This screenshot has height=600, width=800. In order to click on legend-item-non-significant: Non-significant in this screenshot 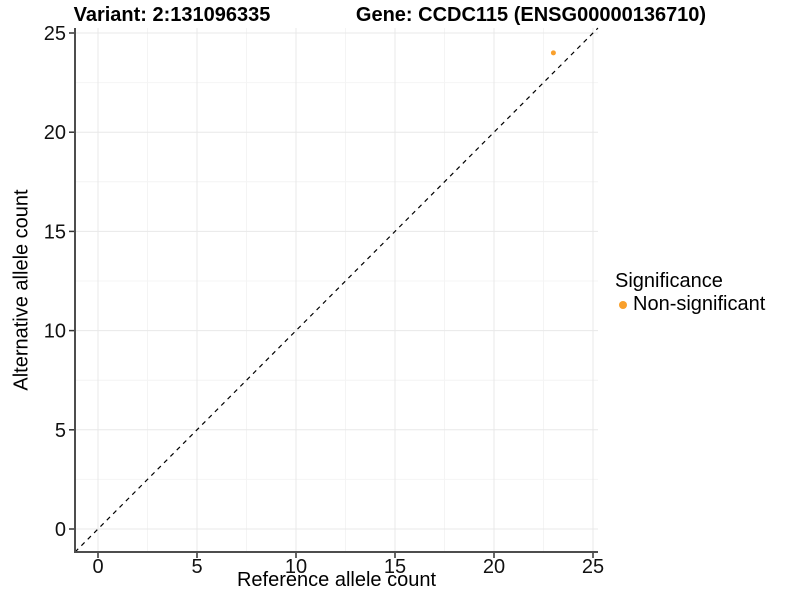, I will do `click(690, 304)`.